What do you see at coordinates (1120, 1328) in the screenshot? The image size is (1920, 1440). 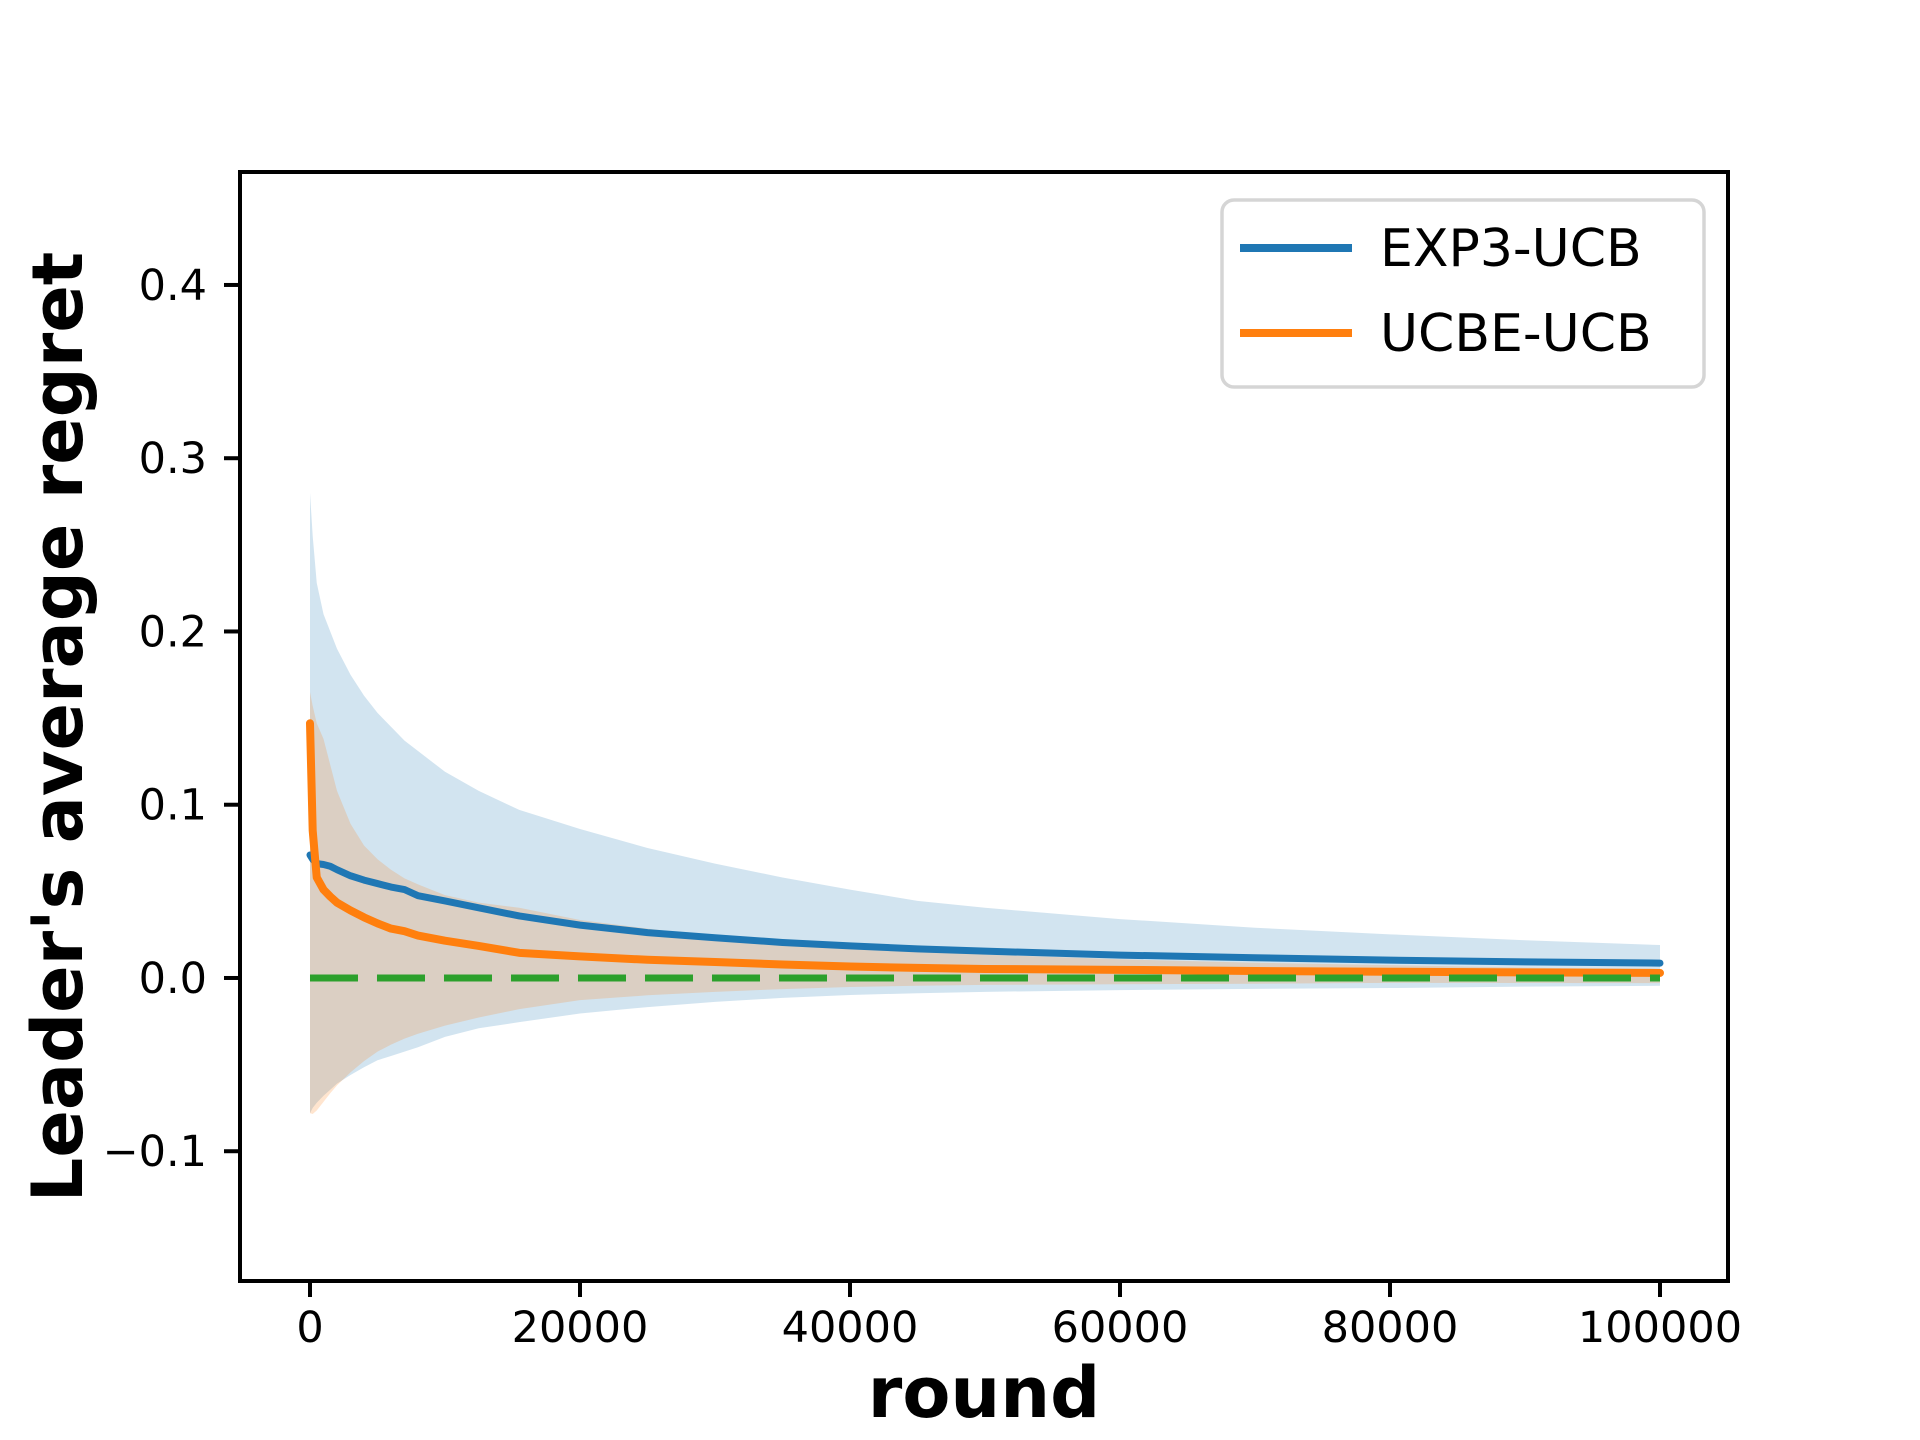 I see `x-tick-label: 60000` at bounding box center [1120, 1328].